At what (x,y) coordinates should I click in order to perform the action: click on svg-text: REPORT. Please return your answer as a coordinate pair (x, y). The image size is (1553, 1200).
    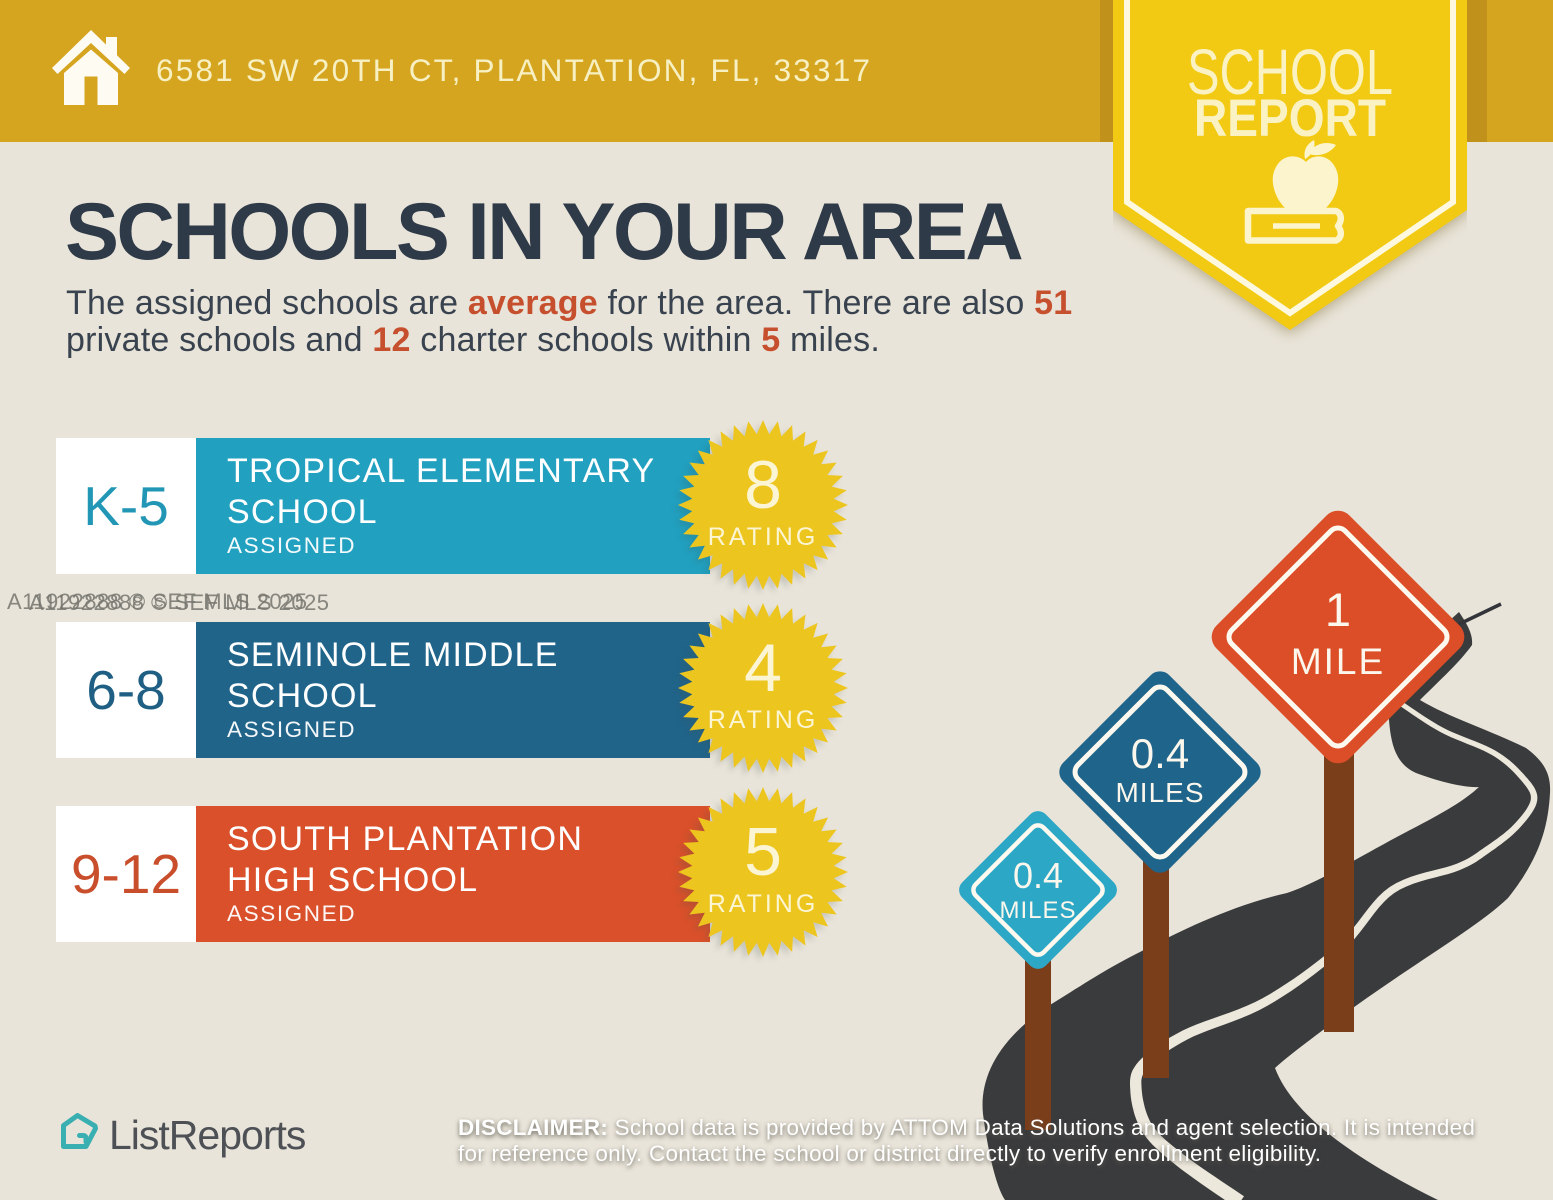
    Looking at the image, I should click on (1290, 118).